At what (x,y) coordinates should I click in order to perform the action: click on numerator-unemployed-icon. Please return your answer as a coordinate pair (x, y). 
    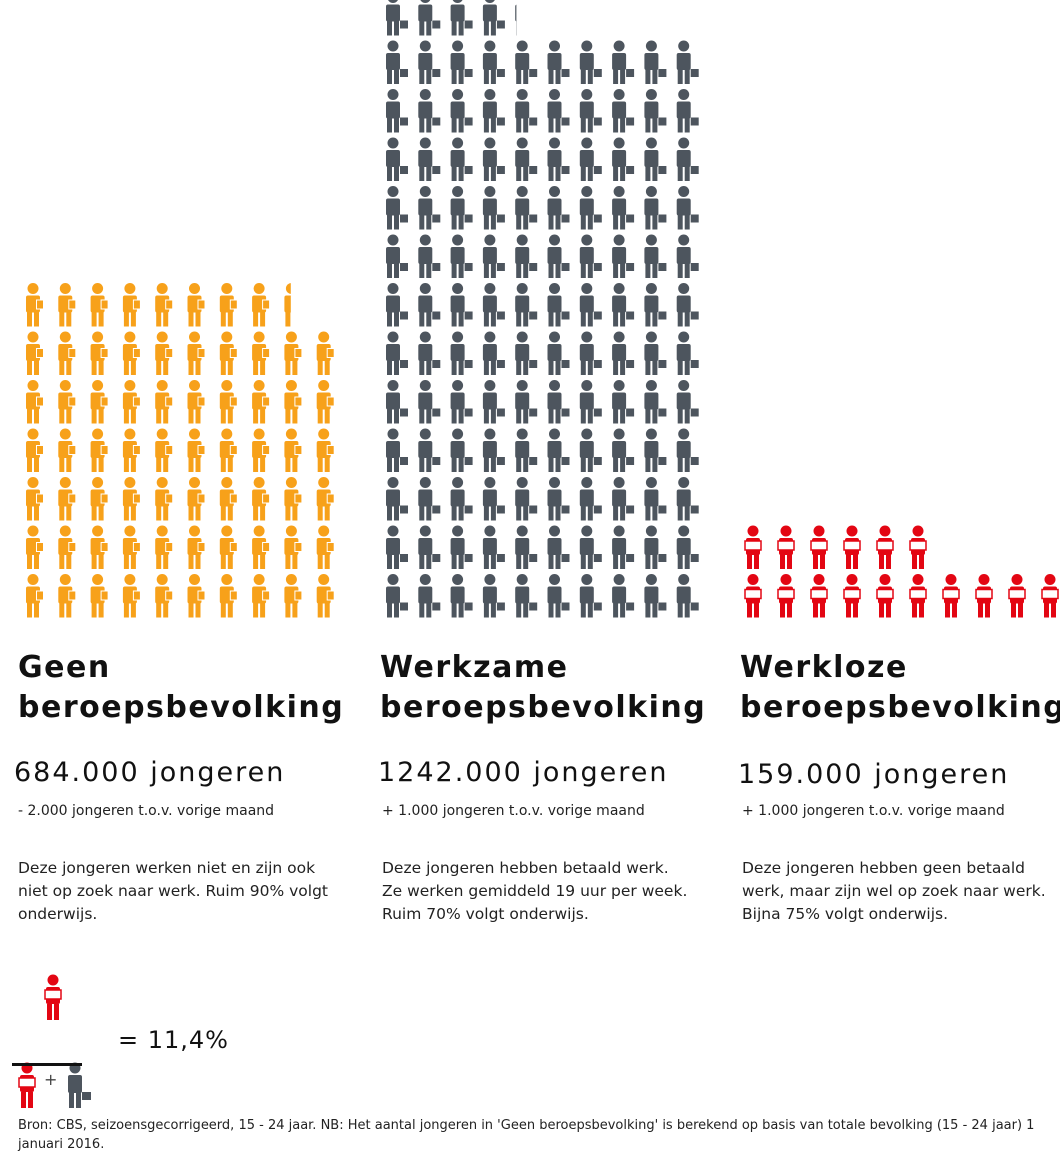
    Looking at the image, I should click on (53, 997).